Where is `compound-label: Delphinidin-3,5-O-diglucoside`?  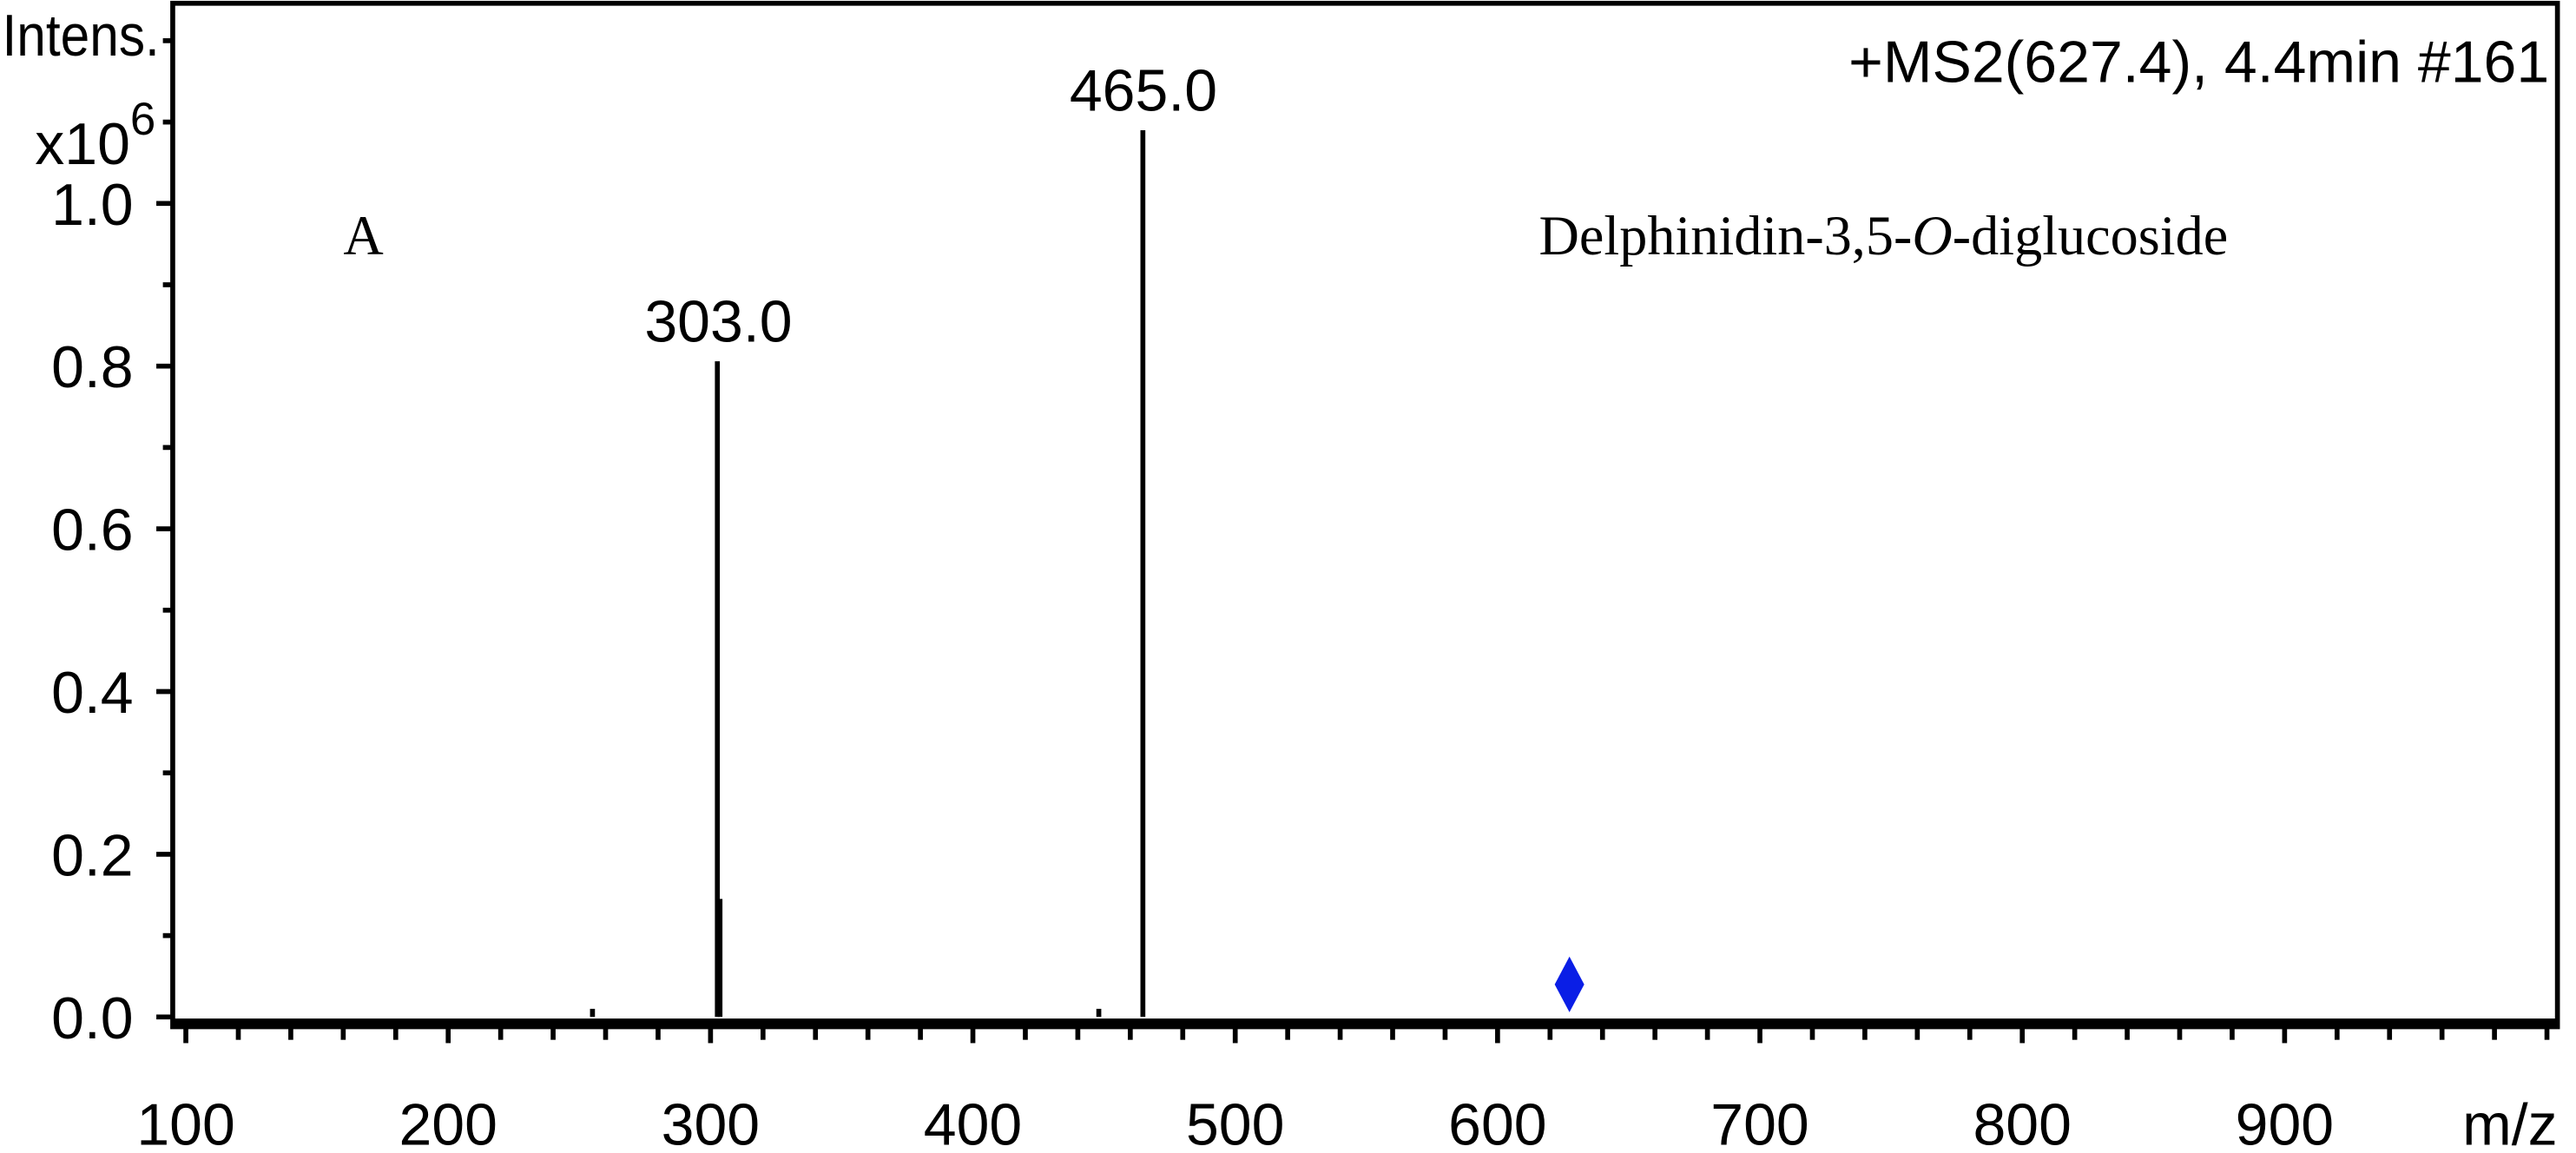 compound-label: Delphinidin-3,5-O-diglucoside is located at coordinates (1884, 236).